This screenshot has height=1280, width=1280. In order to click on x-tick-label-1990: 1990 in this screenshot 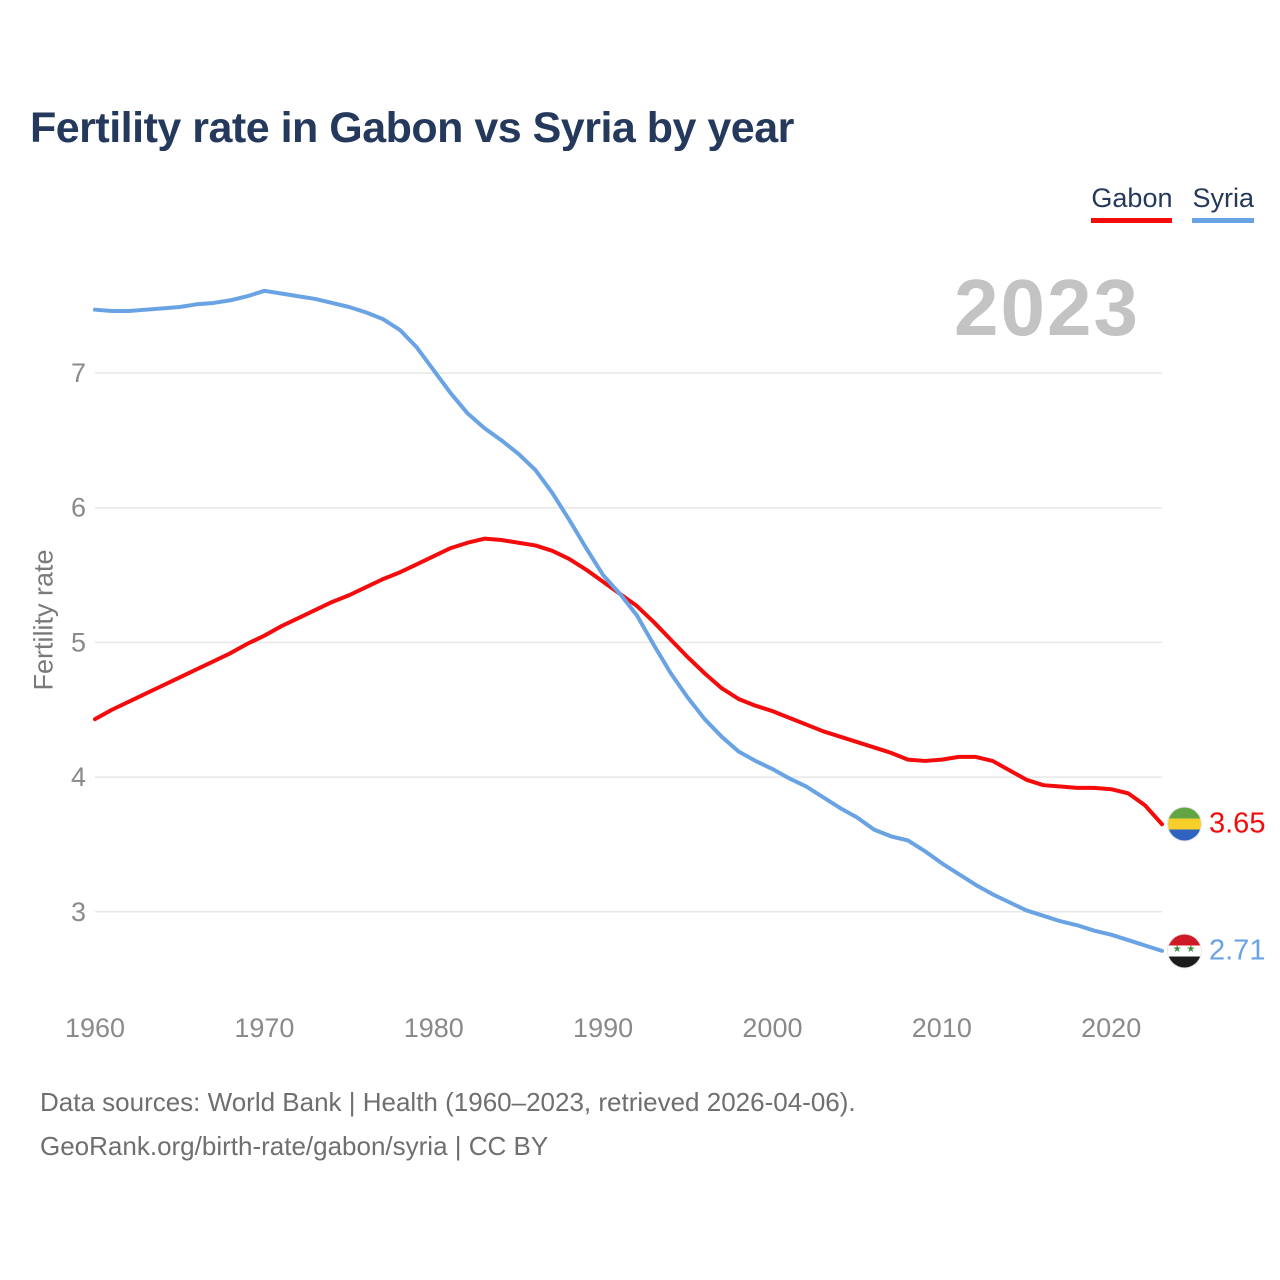, I will do `click(603, 1028)`.